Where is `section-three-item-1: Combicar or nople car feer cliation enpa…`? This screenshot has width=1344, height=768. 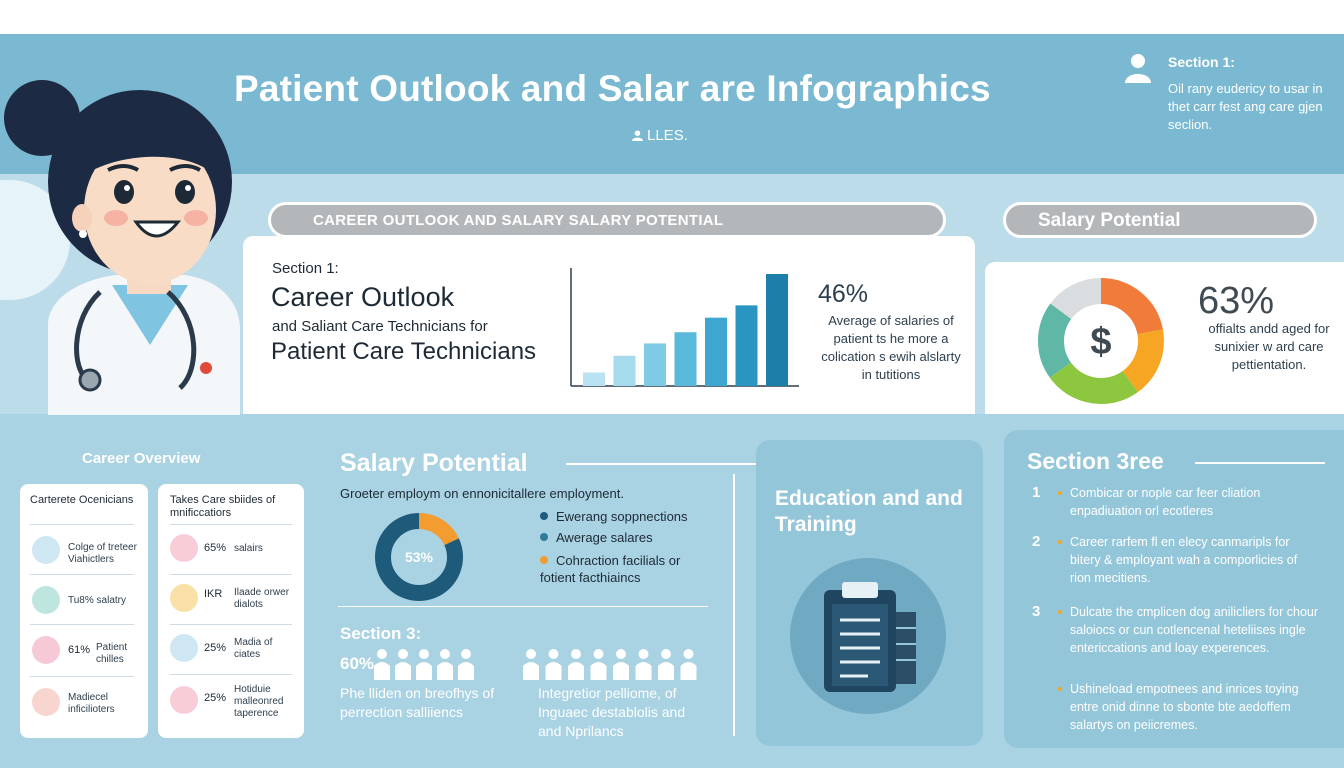 section-three-item-1: Combicar or nople car feer cliation enpa… is located at coordinates (1165, 502).